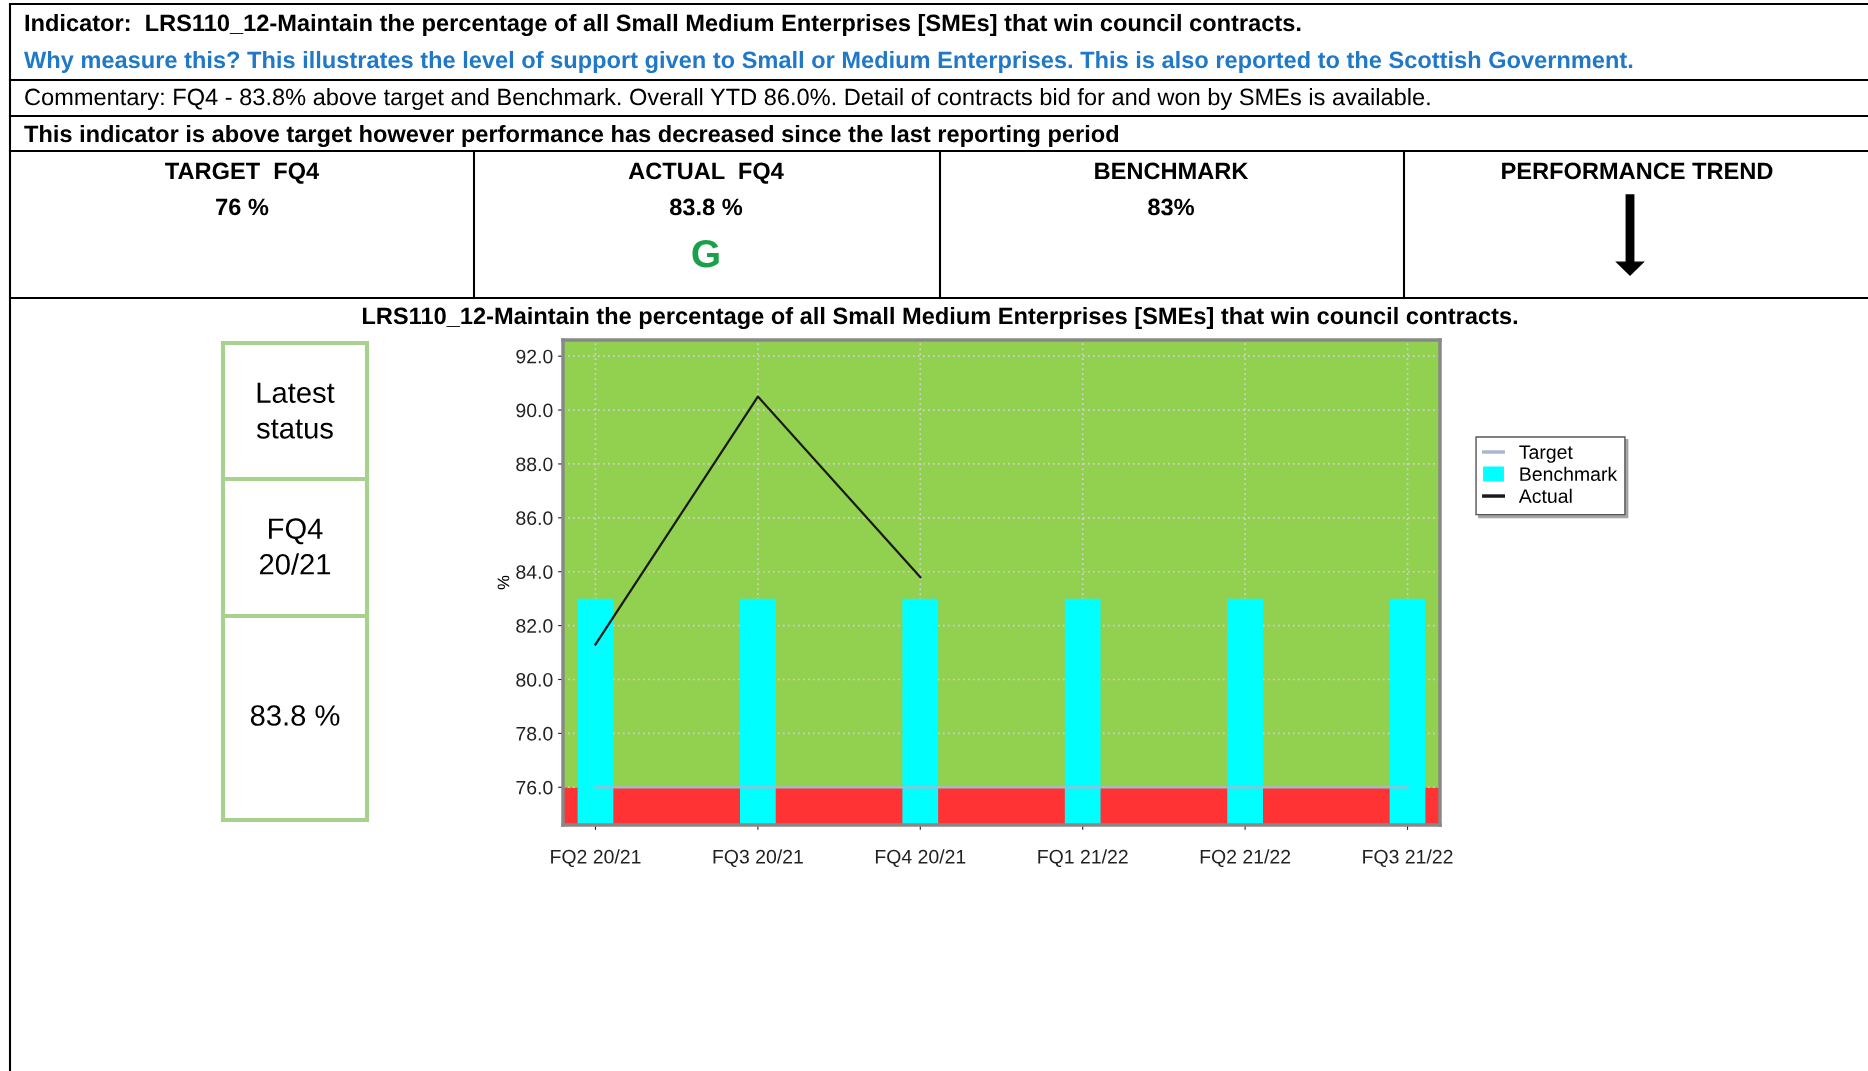 This screenshot has height=1071, width=1868. Describe the element at coordinates (1637, 171) in the screenshot. I see `text: PERFORMANCE TREND` at that location.